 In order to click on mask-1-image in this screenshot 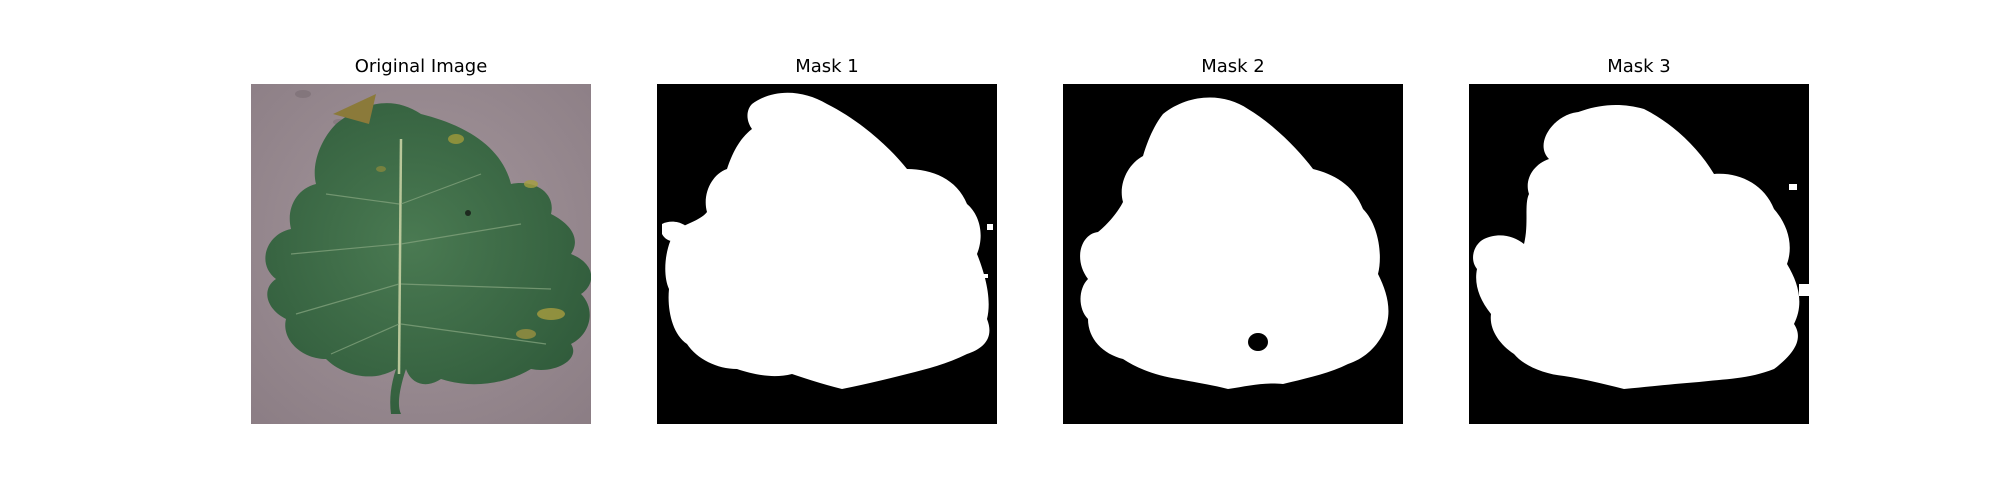, I will do `click(827, 254)`.